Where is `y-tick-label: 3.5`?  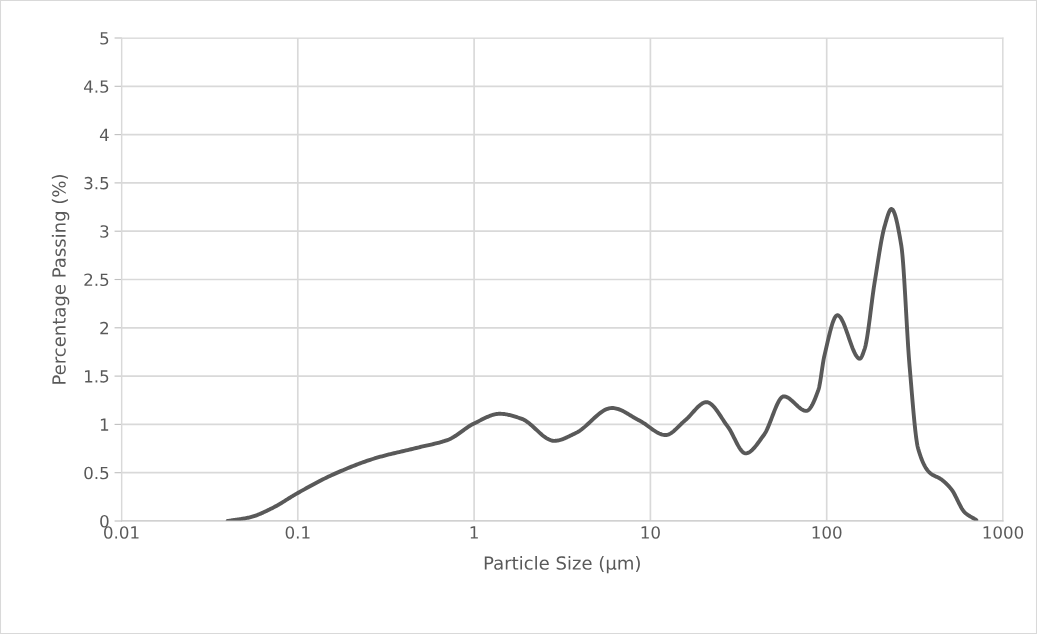 y-tick-label: 3.5 is located at coordinates (96, 183).